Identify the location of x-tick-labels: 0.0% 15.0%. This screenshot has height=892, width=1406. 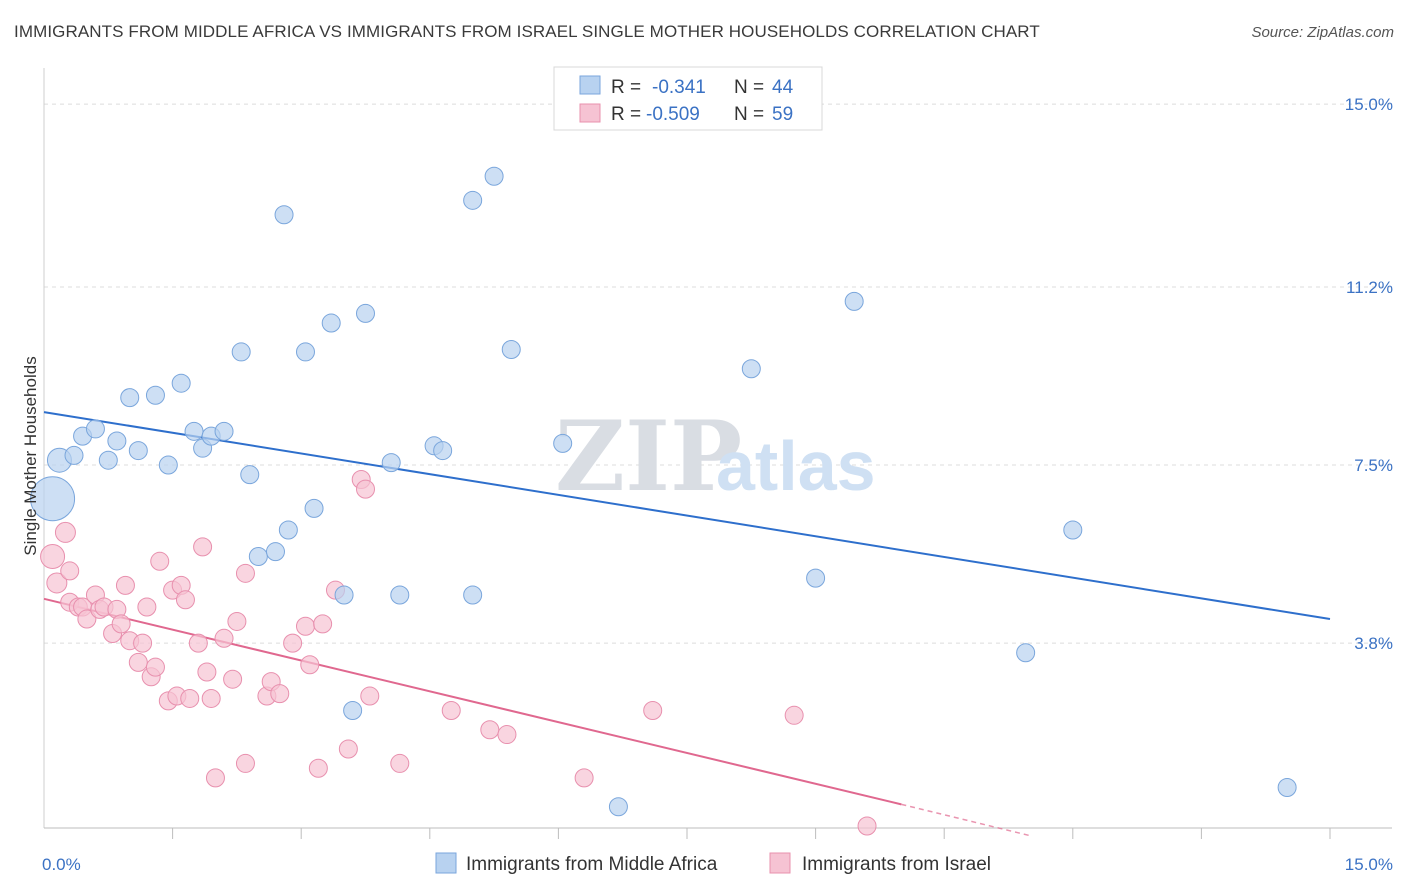
(717, 864).